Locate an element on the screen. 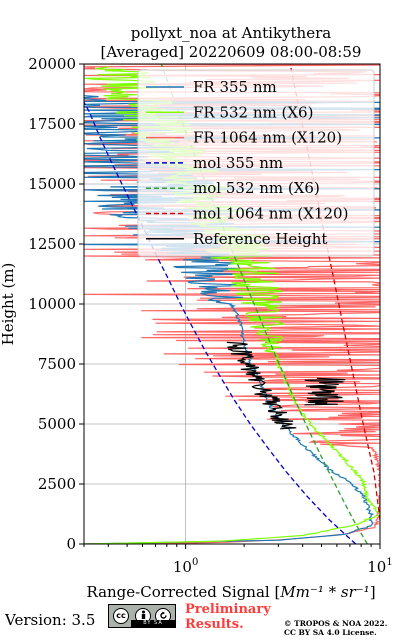 The width and height of the screenshot is (400, 640). x-tick-labels: 10⁰ 10¹ is located at coordinates (283, 566).